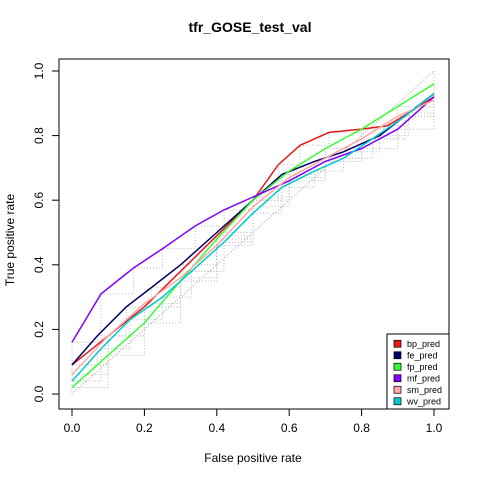  I want to click on legend-swatch-fe_pred, so click(397, 355).